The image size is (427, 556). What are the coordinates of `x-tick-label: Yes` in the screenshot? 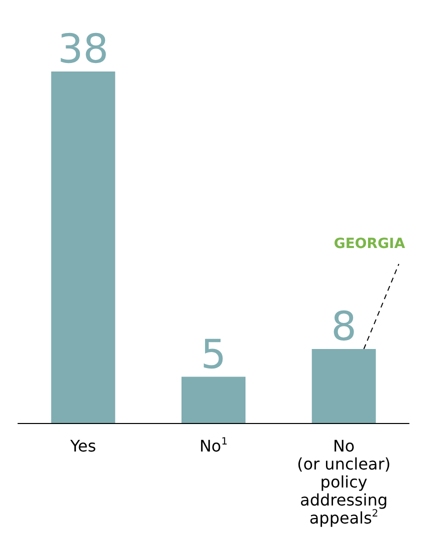 It's located at (82, 446).